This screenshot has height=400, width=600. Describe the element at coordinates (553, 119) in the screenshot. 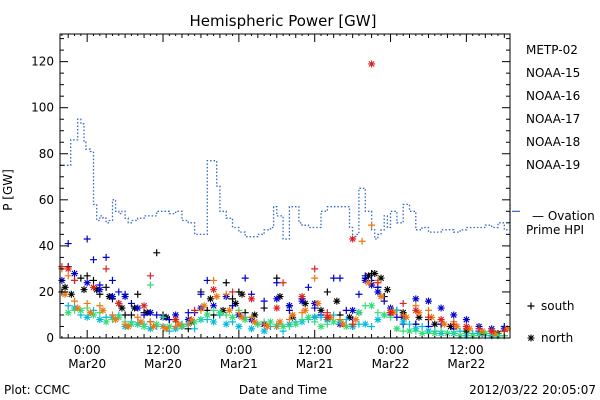

I see `legend-noaa-17: NOAA-17` at that location.